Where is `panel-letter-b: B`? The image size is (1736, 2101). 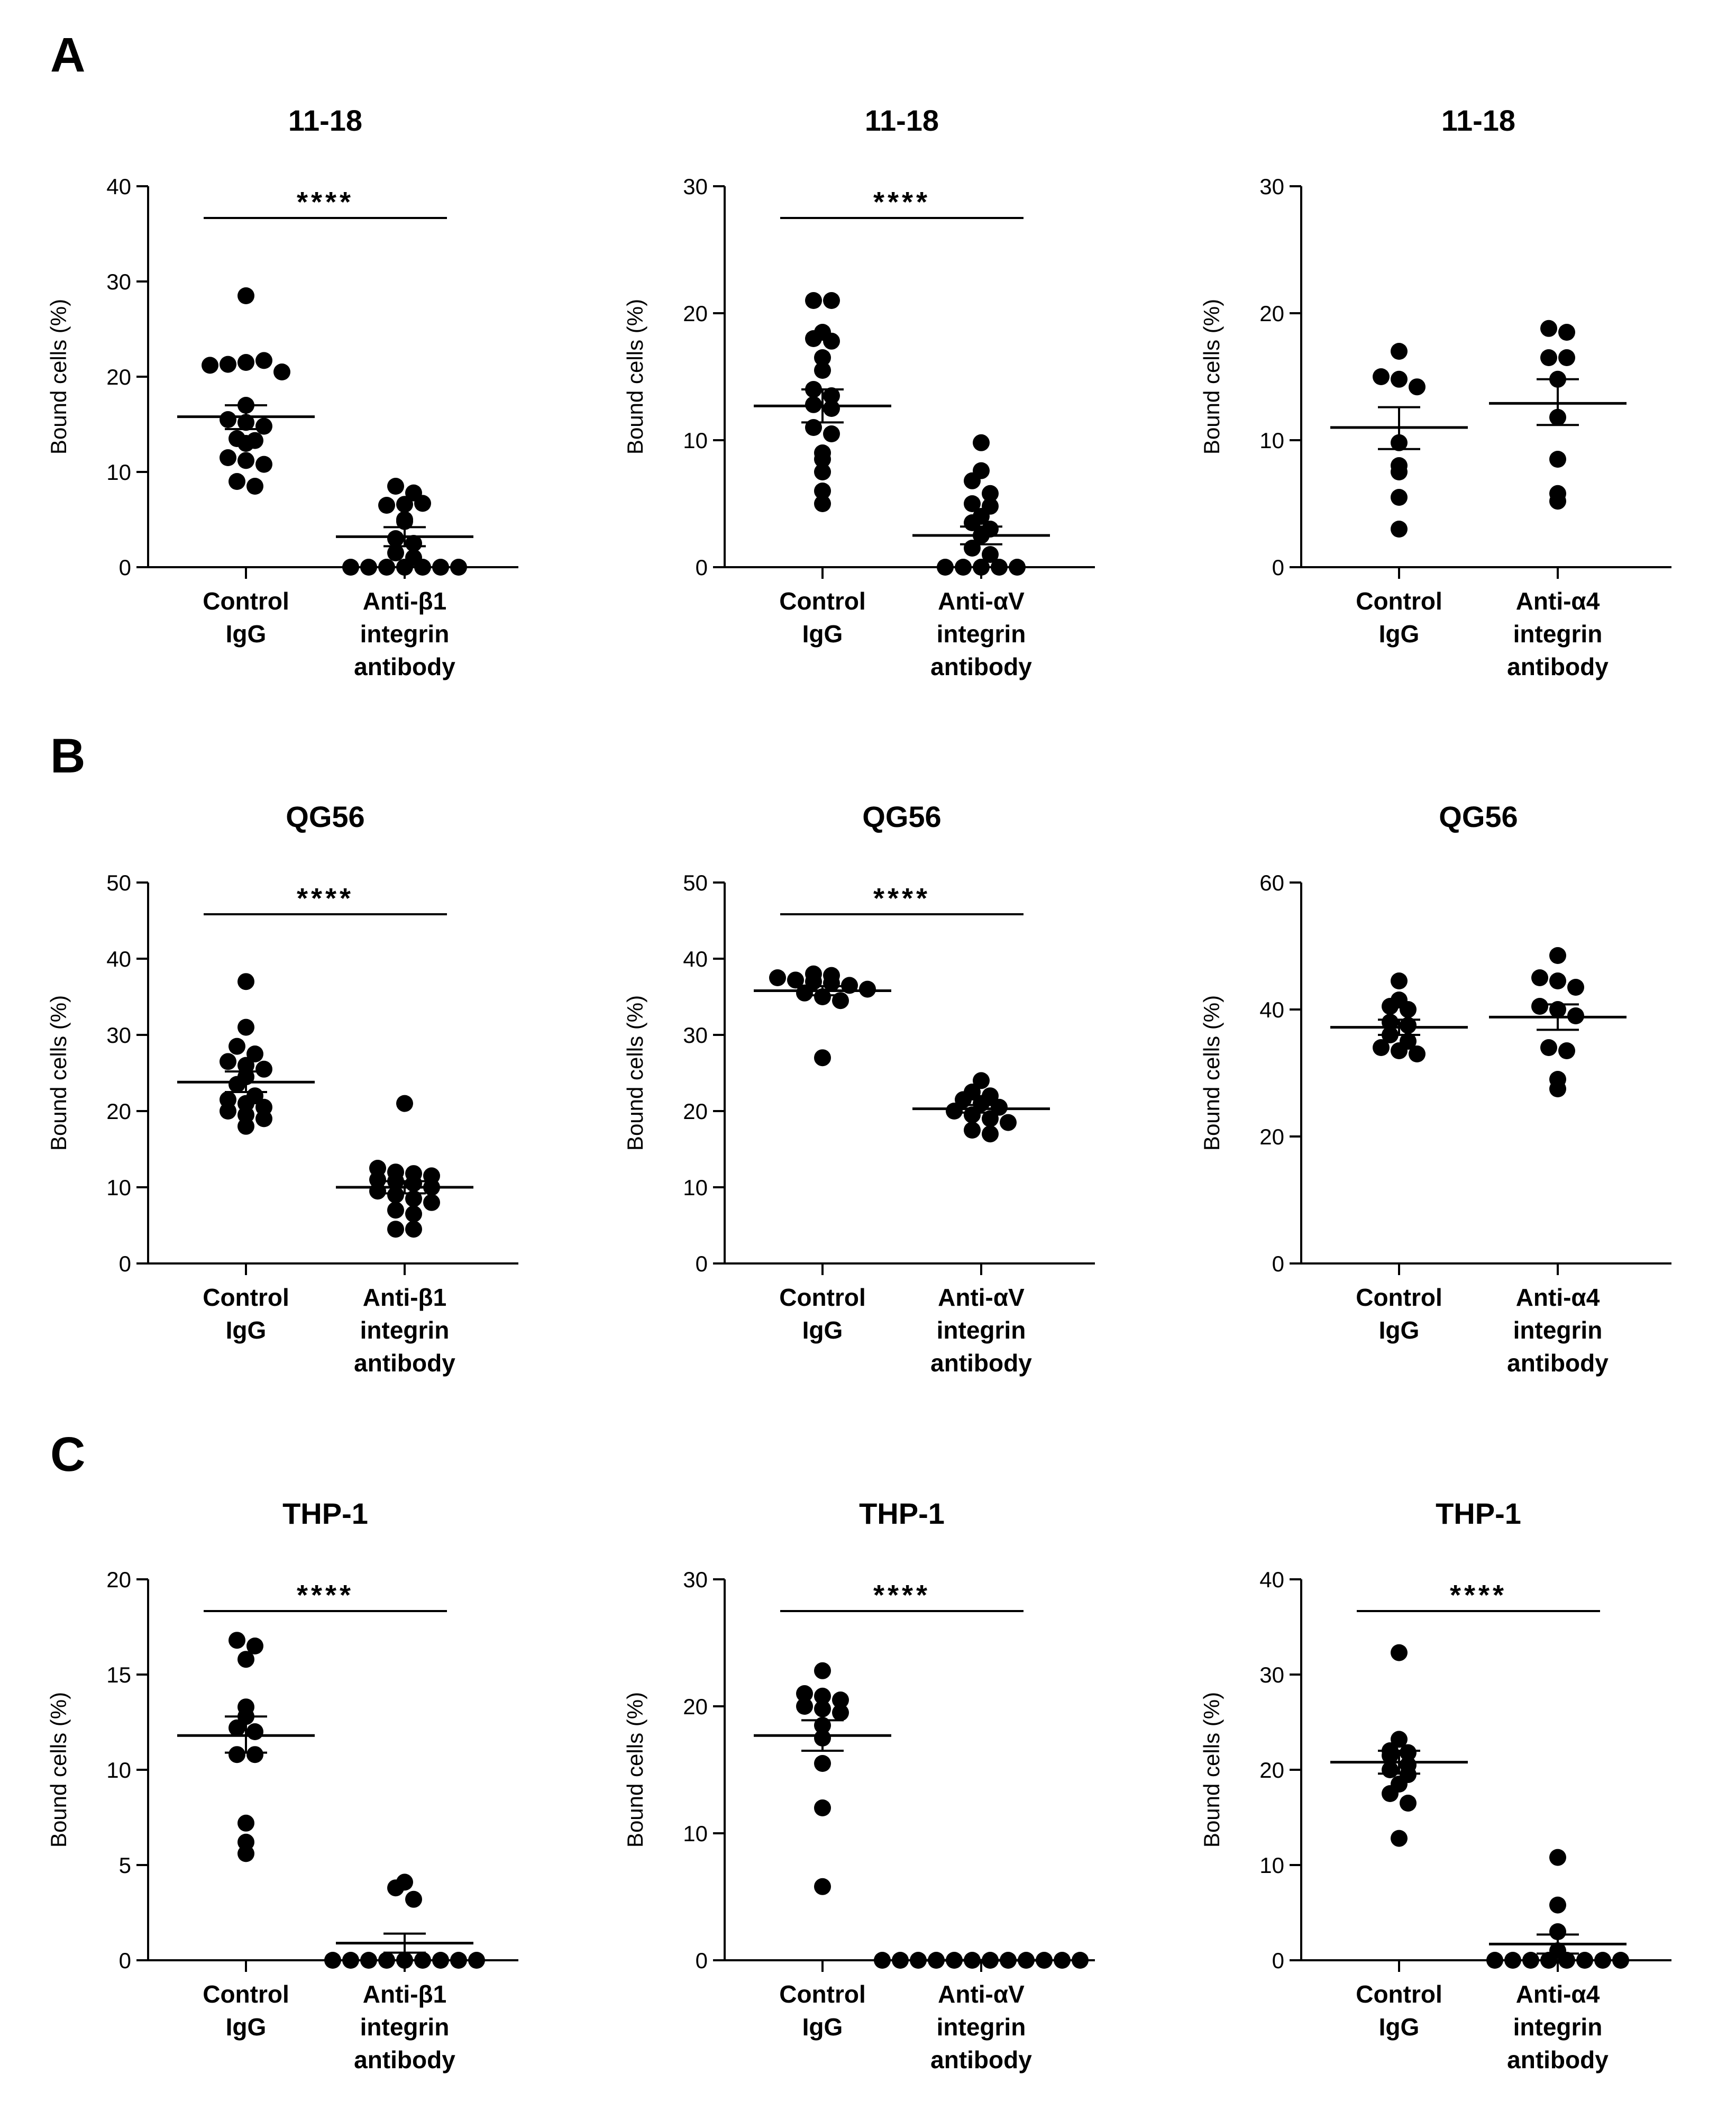
panel-letter-b: B is located at coordinates (67, 756).